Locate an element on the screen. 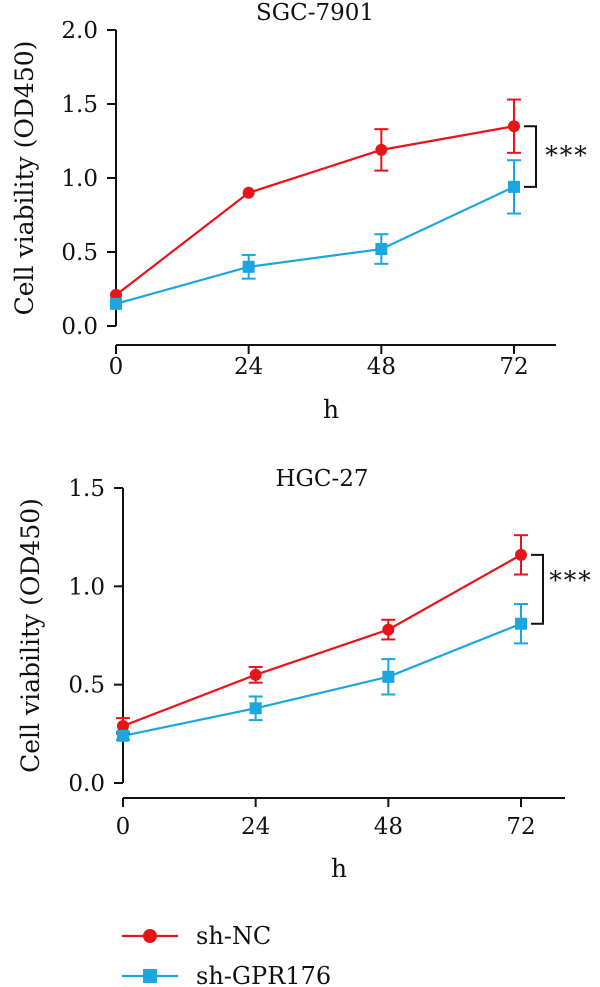 This screenshot has height=987, width=600. legend-item: sh-GPR176 is located at coordinates (226, 974).